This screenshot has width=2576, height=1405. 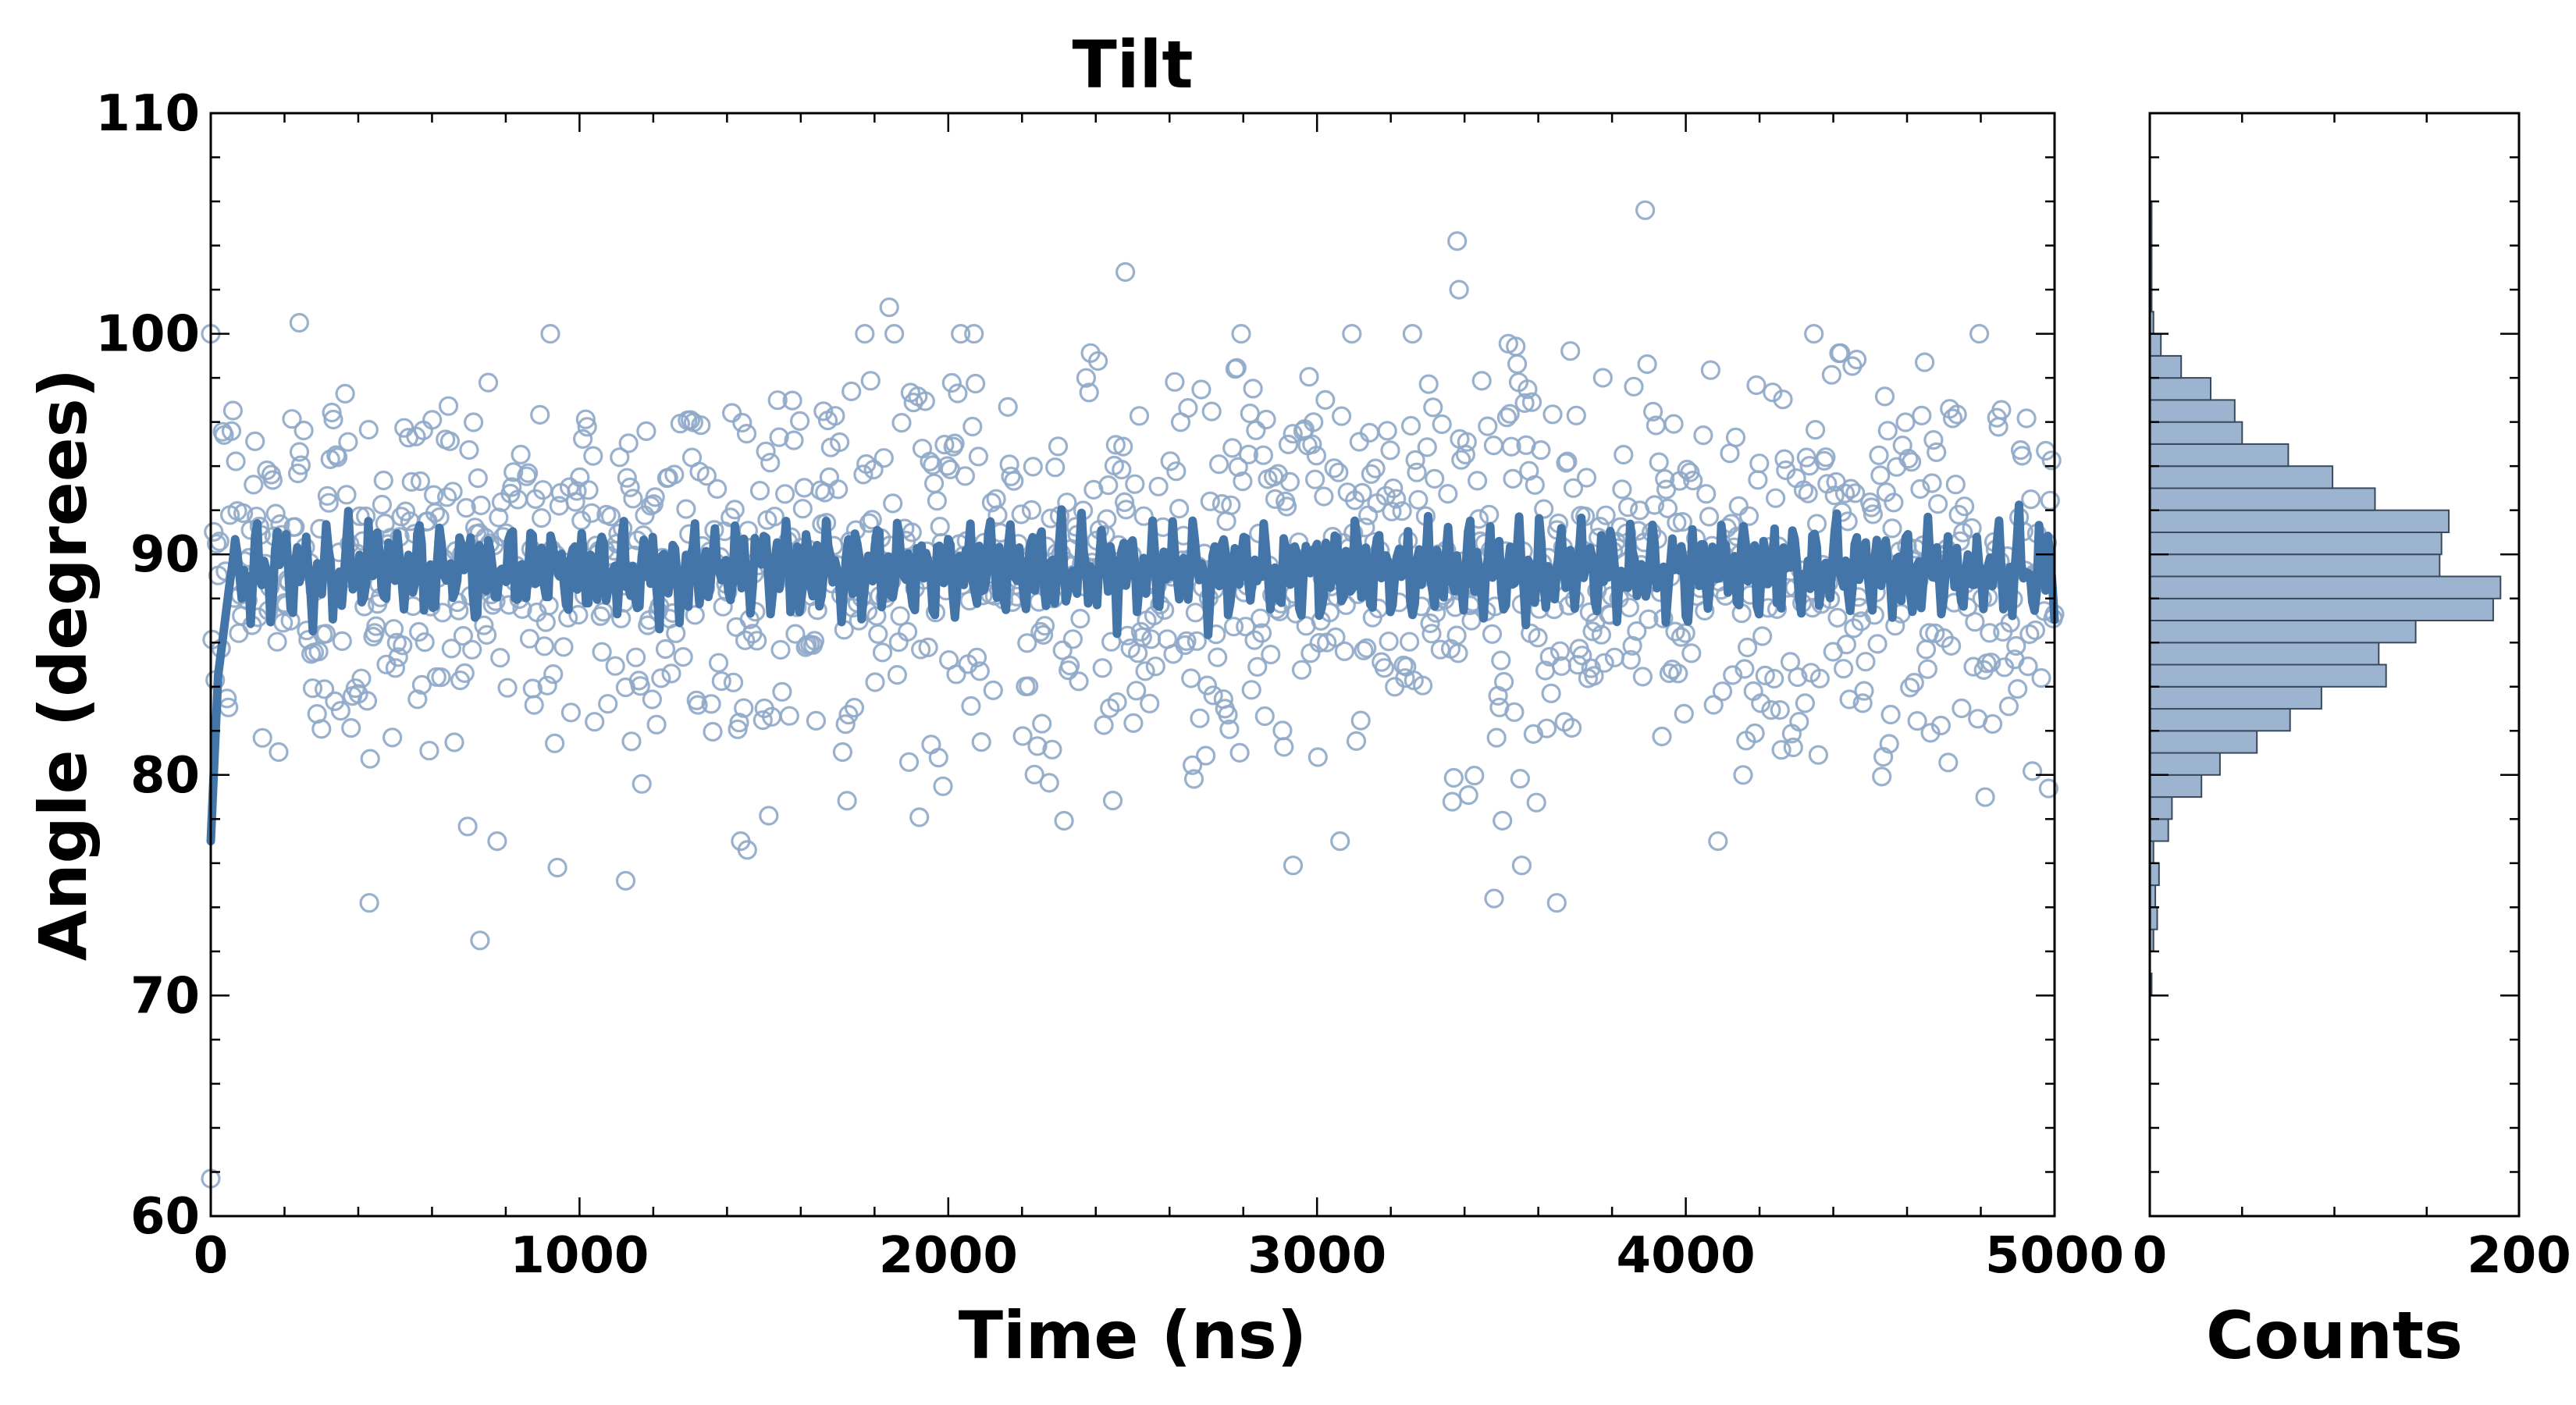 What do you see at coordinates (2299, 521) in the screenshot?
I see `histogram-bar` at bounding box center [2299, 521].